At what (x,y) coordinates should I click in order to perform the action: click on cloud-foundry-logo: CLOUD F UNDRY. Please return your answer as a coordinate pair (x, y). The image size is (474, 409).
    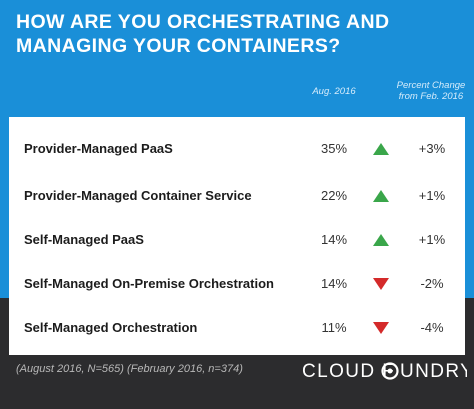
    Looking at the image, I should click on (387, 371).